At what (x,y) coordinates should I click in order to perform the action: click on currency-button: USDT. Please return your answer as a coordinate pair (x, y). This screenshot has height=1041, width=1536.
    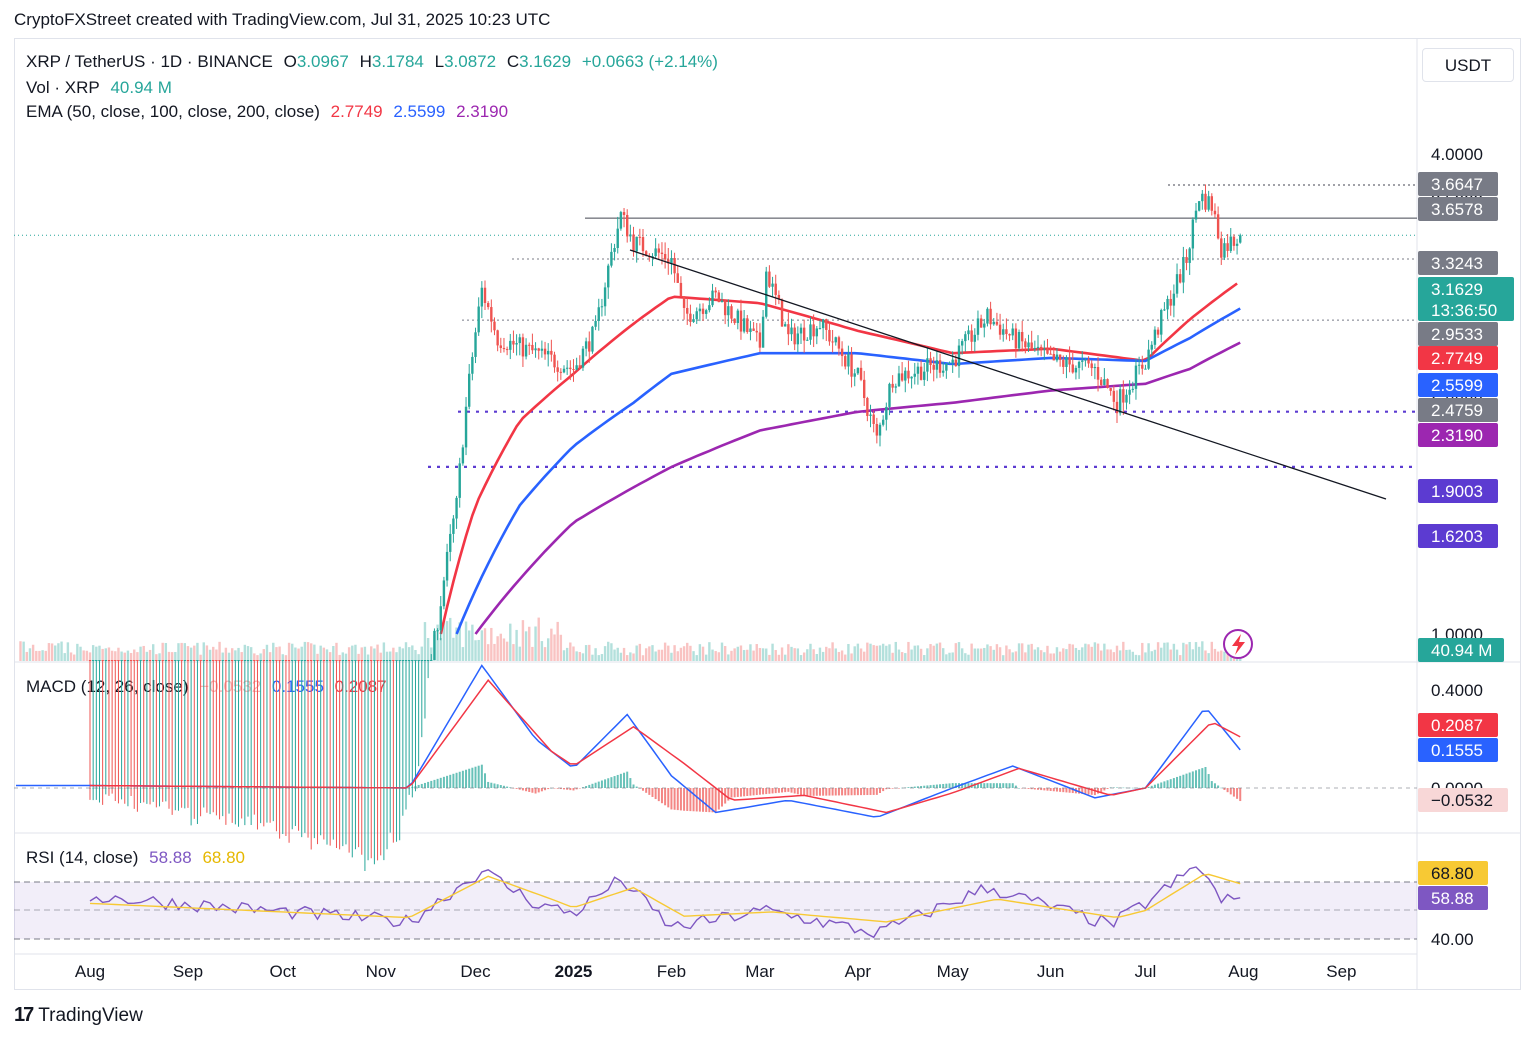
    Looking at the image, I should click on (1468, 65).